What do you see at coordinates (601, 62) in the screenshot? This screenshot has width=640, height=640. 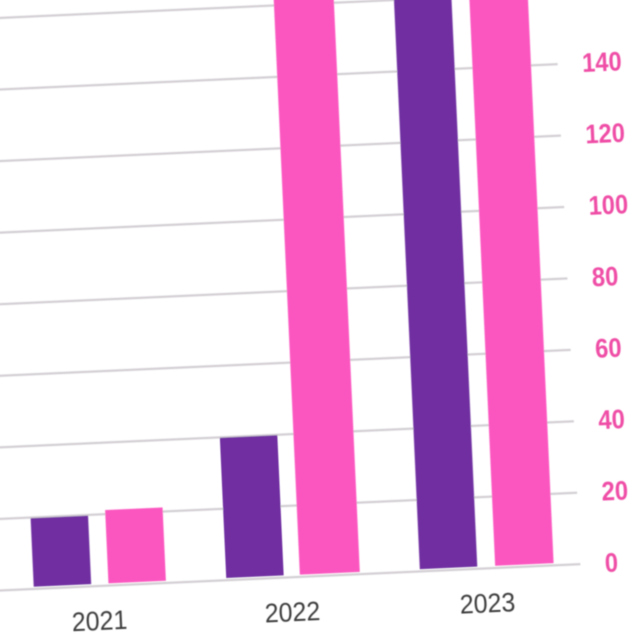 I see `svg-text: 140` at bounding box center [601, 62].